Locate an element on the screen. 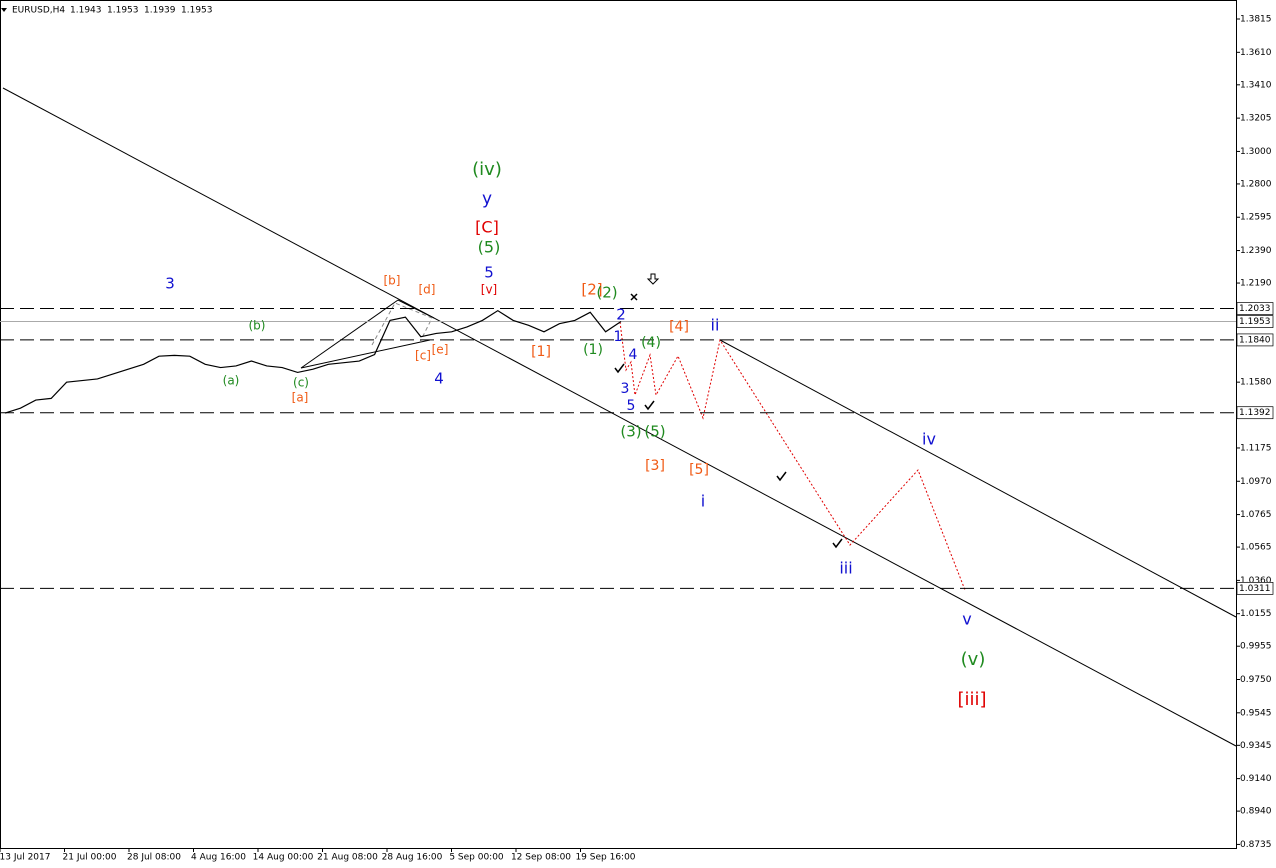 The width and height of the screenshot is (1276, 868). y-tick-label: 1.3205 is located at coordinates (1256, 119).